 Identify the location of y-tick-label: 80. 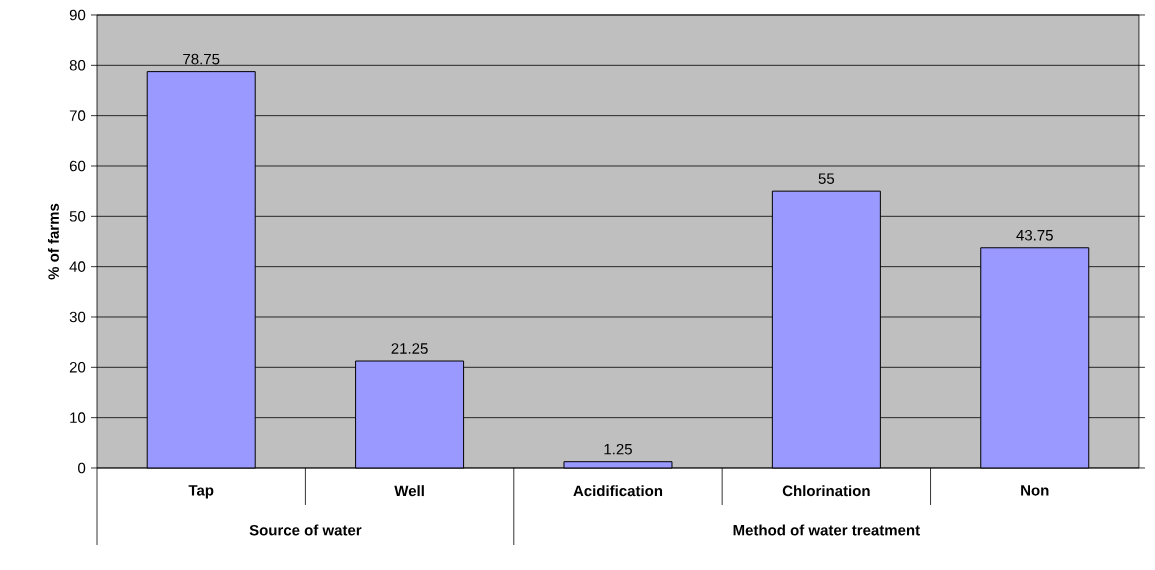
(77, 65).